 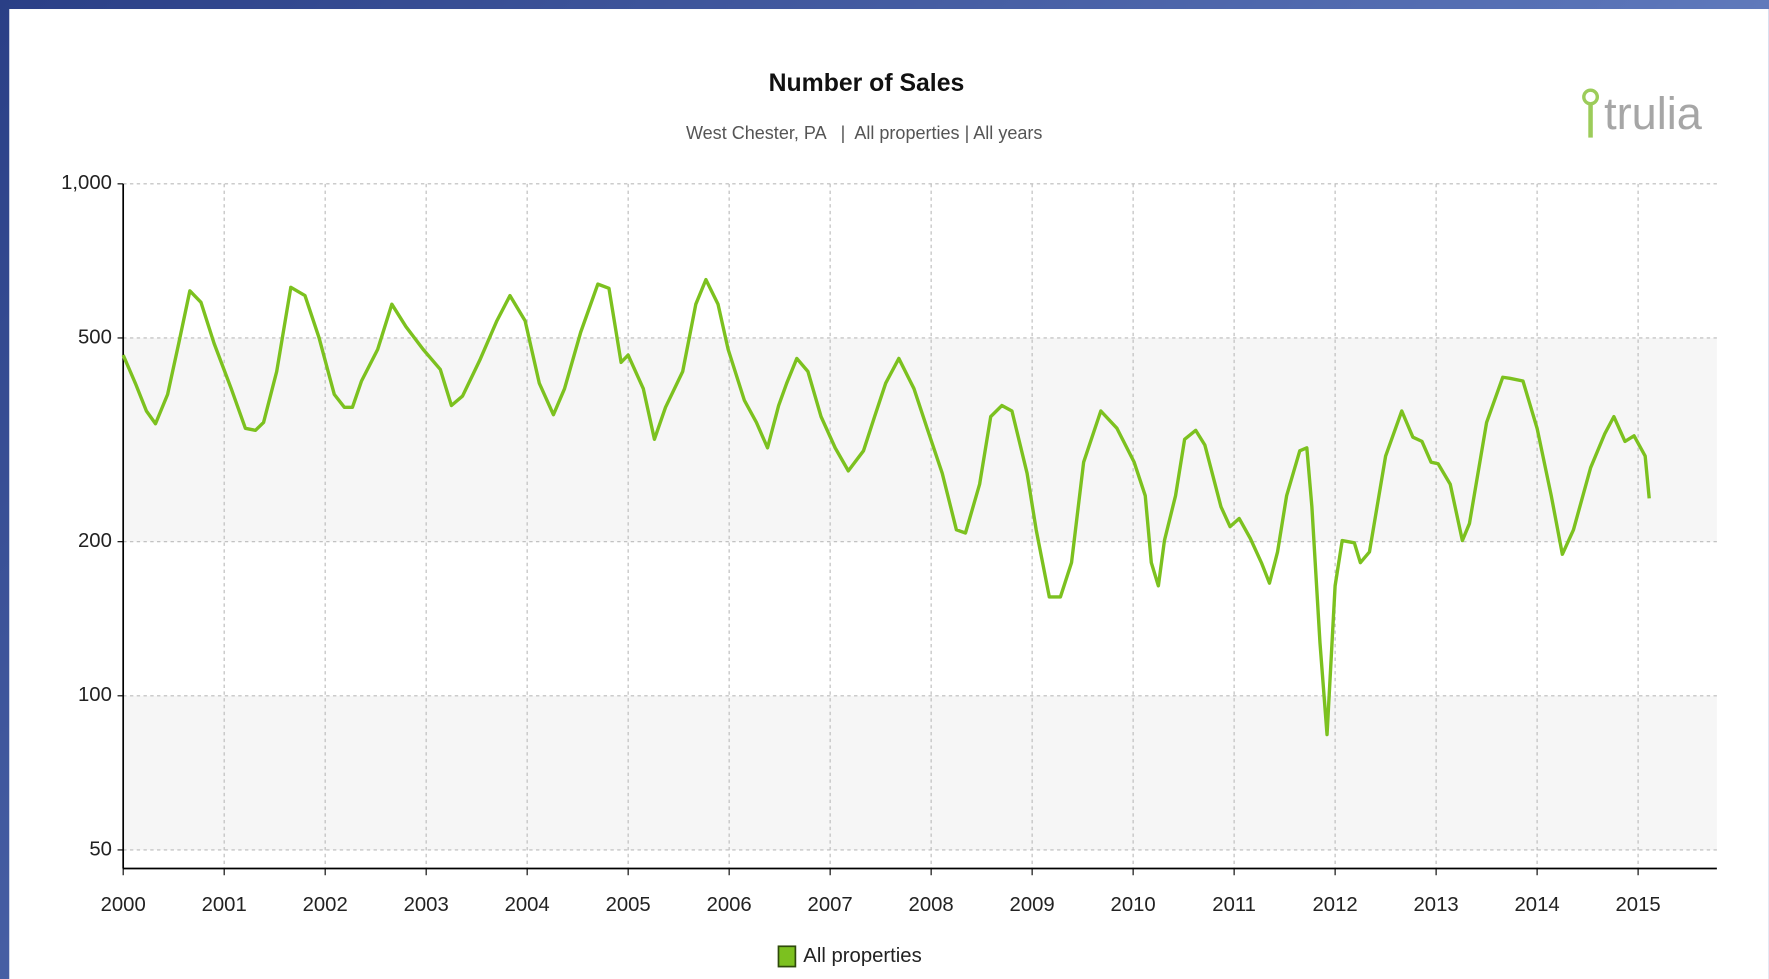 What do you see at coordinates (1335, 905) in the screenshot?
I see `x-tick-label: 2012` at bounding box center [1335, 905].